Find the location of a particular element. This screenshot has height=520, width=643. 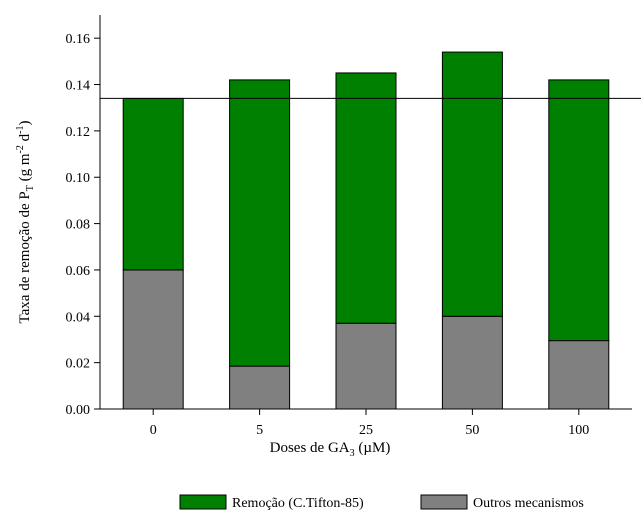

y-tick-label-0.02: 0.02 is located at coordinates (78, 364).